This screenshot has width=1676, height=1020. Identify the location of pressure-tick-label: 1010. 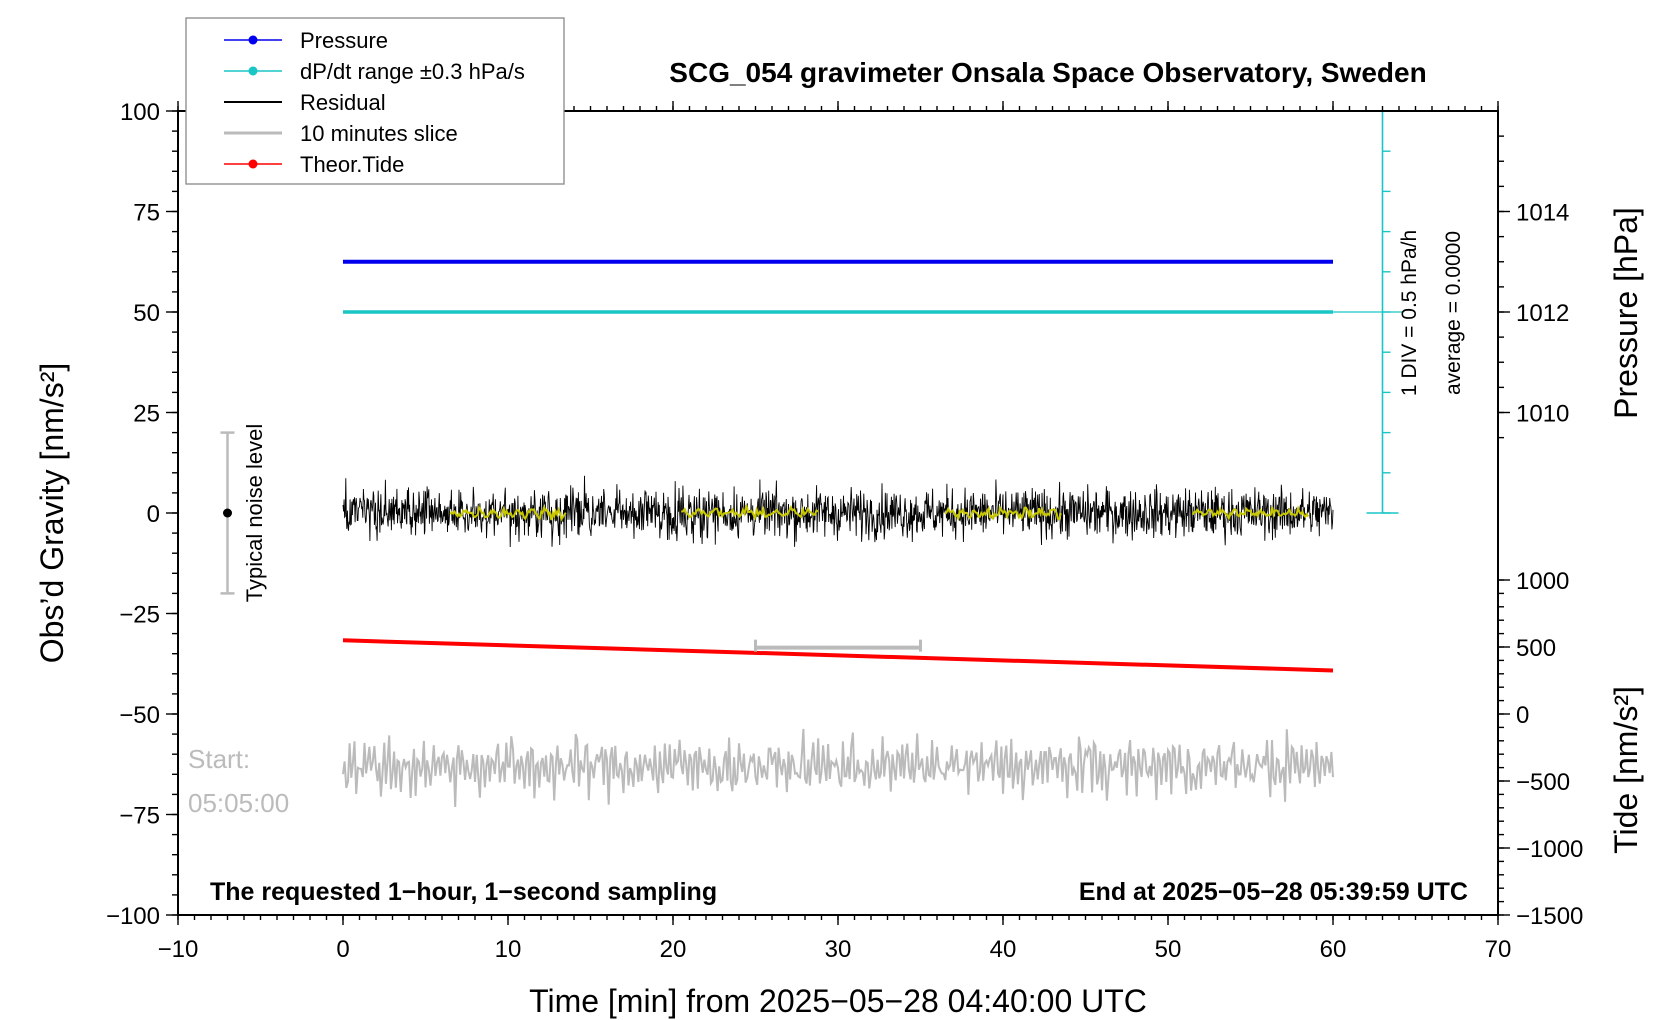
(1542, 414).